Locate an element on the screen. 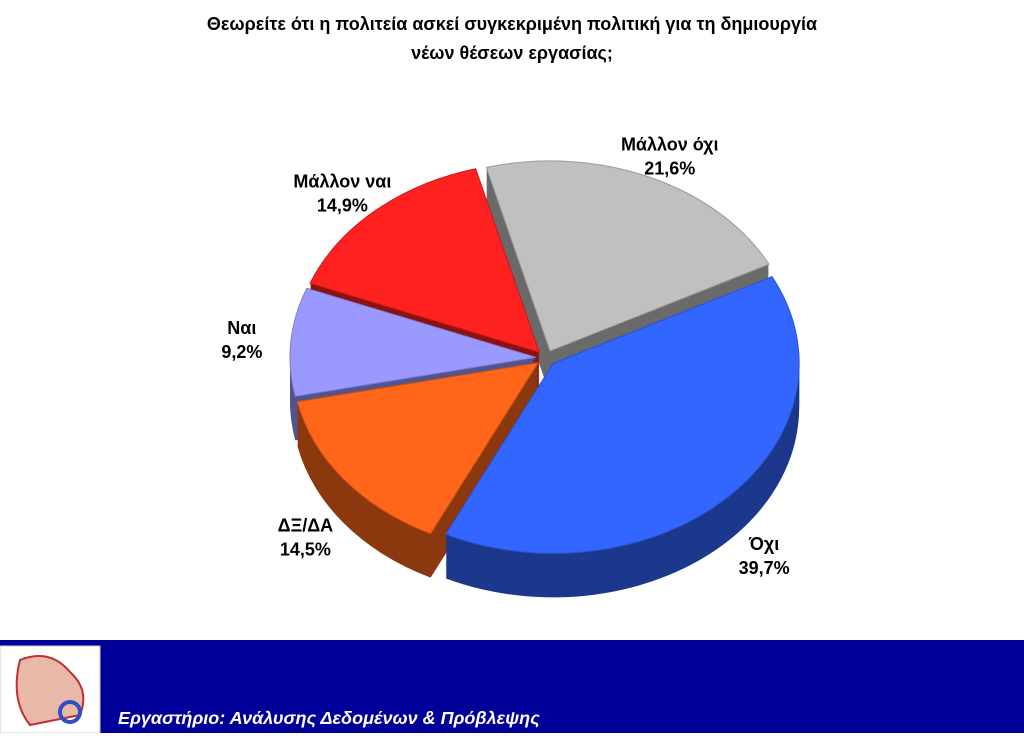  slice-label: Όχι is located at coordinates (763, 544).